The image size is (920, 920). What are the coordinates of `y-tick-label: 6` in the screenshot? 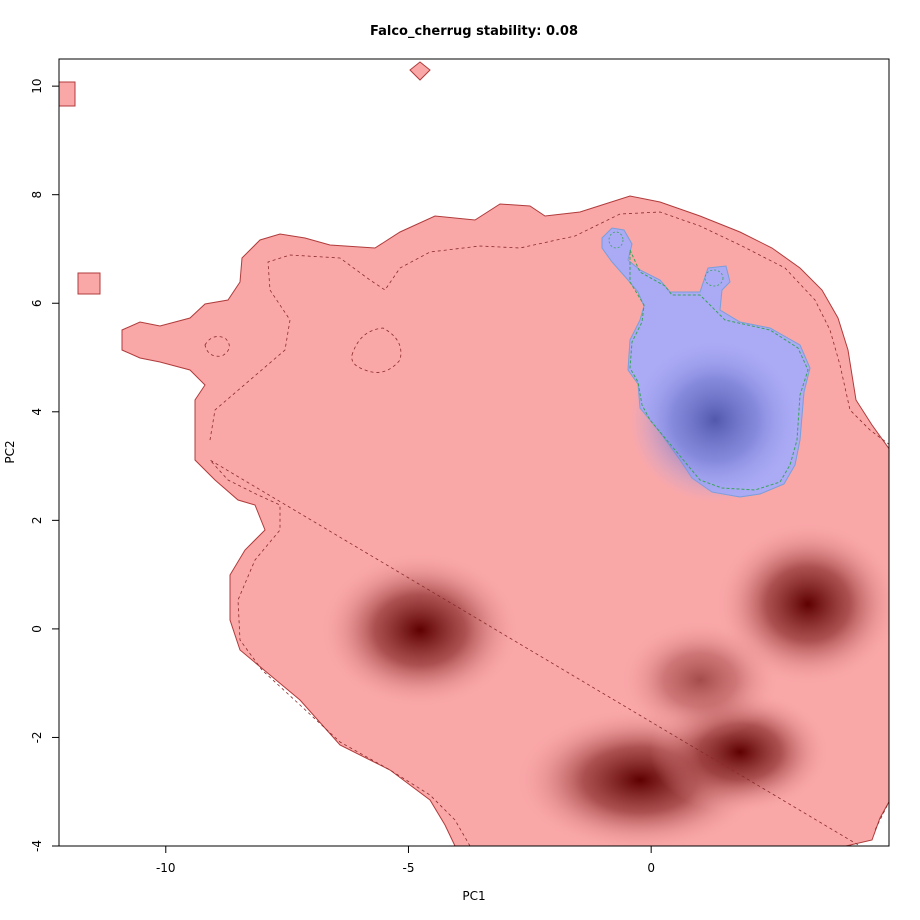 It's located at (37, 303).